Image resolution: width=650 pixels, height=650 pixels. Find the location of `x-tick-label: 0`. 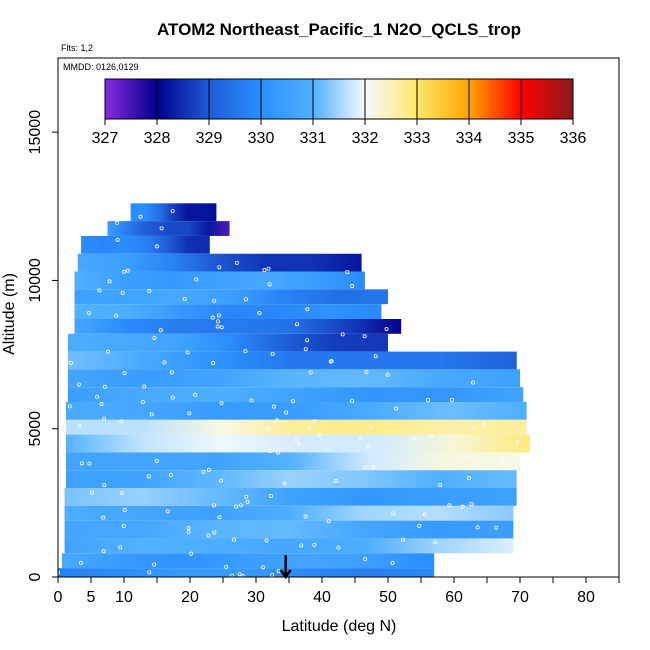

x-tick-label: 0 is located at coordinates (58, 597).